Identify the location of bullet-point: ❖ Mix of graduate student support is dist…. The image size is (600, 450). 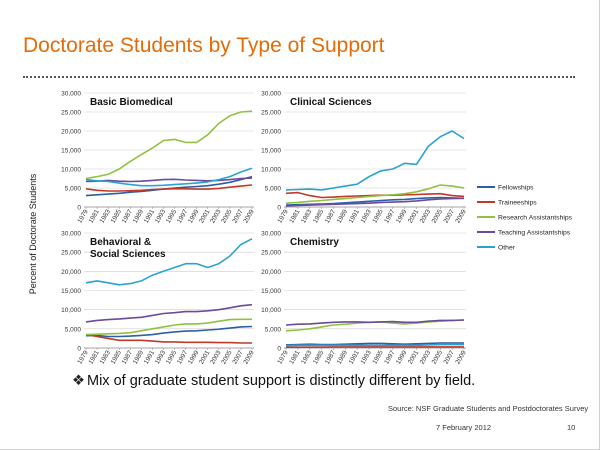
(273, 381).